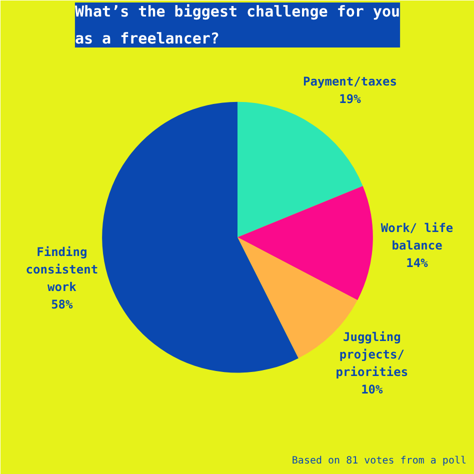  I want to click on slice-label: Payment/taxes, so click(350, 81).